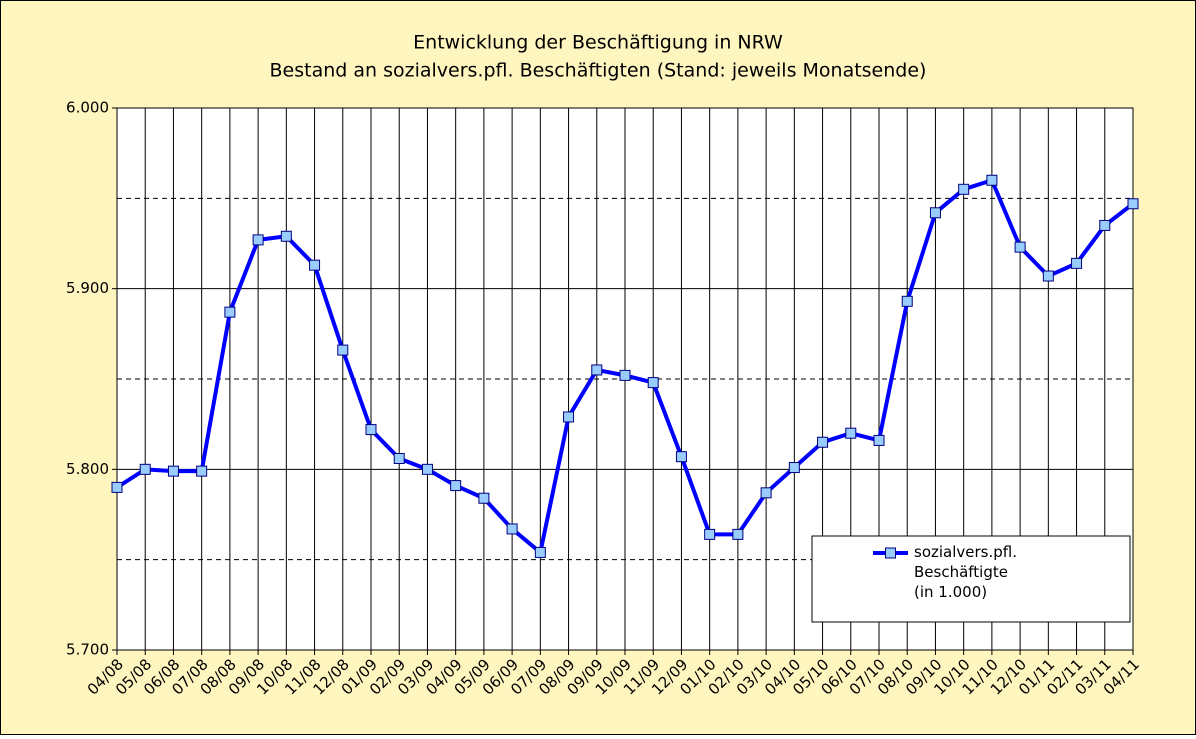  I want to click on legend-label: sozialvers.pfl. Beschäftigte (in 1.000), so click(965, 572).